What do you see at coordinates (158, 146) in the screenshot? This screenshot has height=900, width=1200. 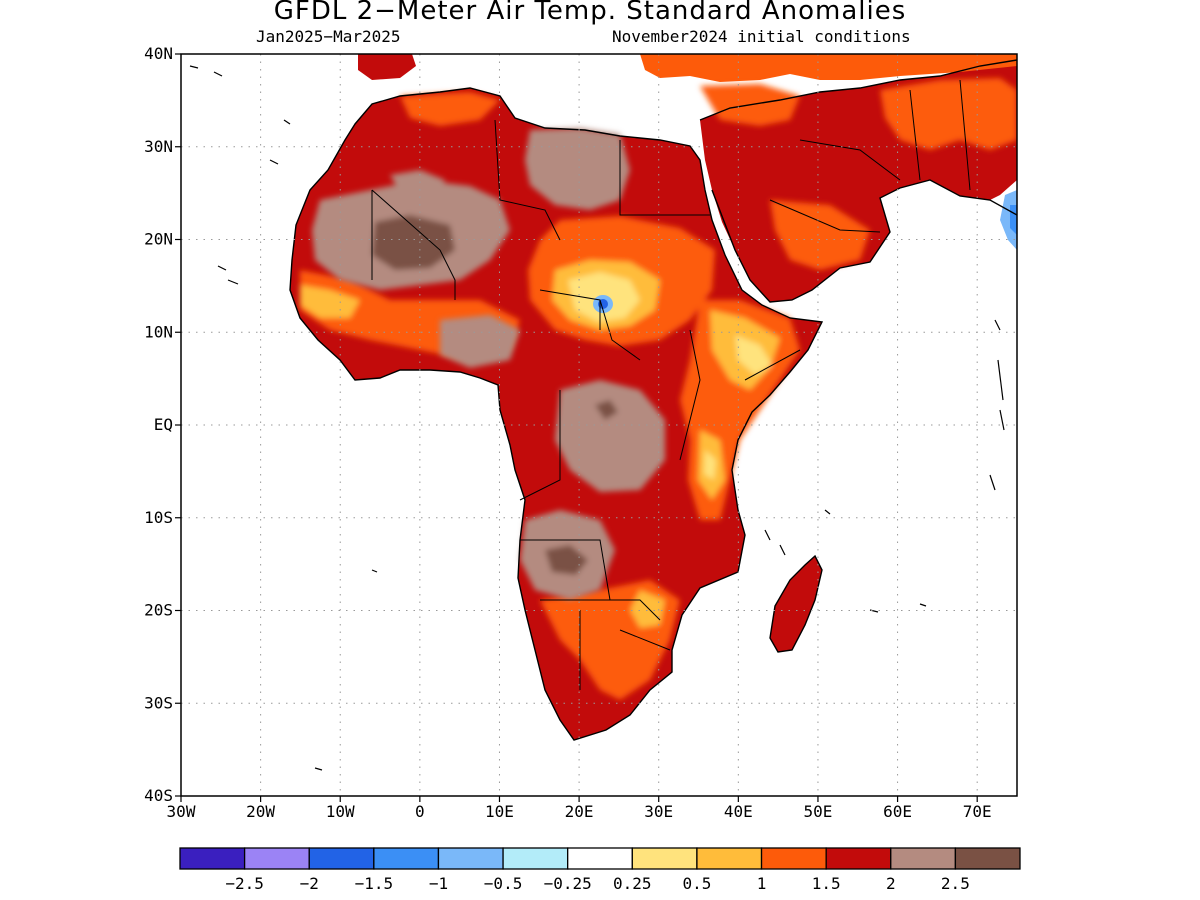 I see `lat-tick-label: 30N` at bounding box center [158, 146].